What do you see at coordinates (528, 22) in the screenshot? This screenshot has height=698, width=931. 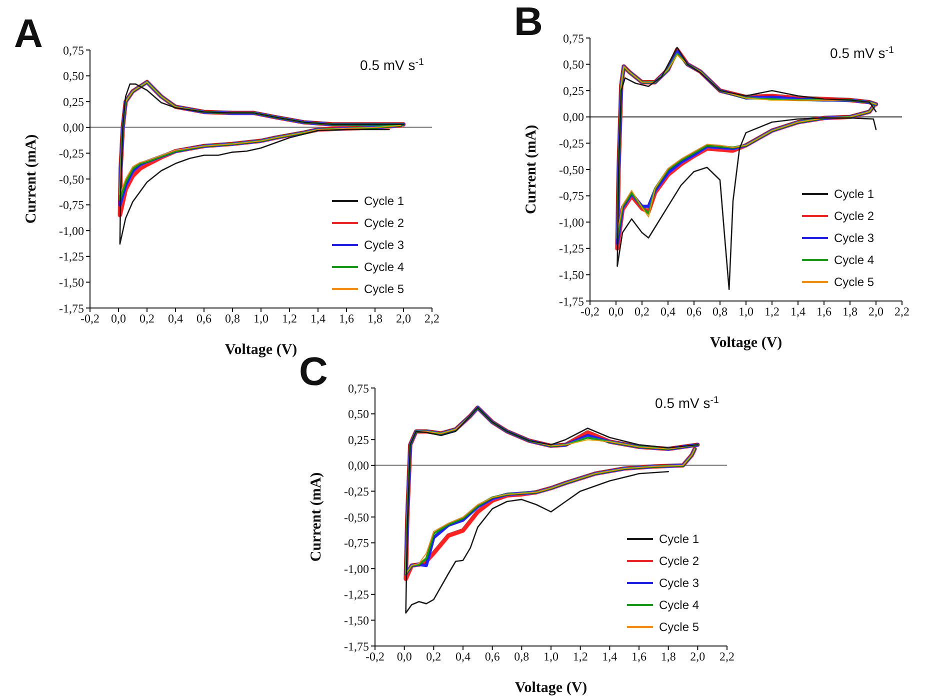 I see `chart-title: B` at bounding box center [528, 22].